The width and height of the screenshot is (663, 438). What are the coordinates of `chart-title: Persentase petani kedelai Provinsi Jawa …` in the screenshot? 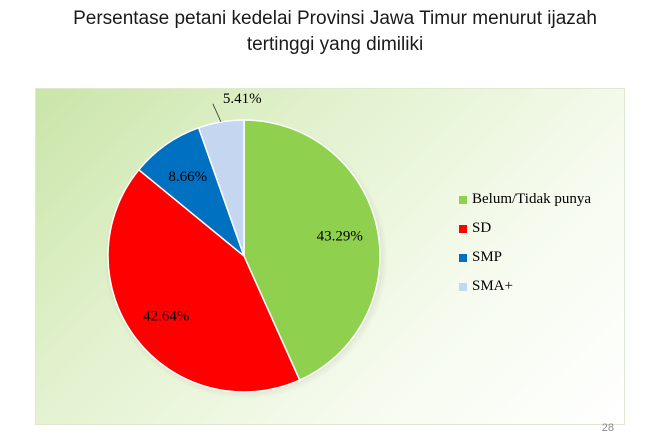 It's located at (335, 32).